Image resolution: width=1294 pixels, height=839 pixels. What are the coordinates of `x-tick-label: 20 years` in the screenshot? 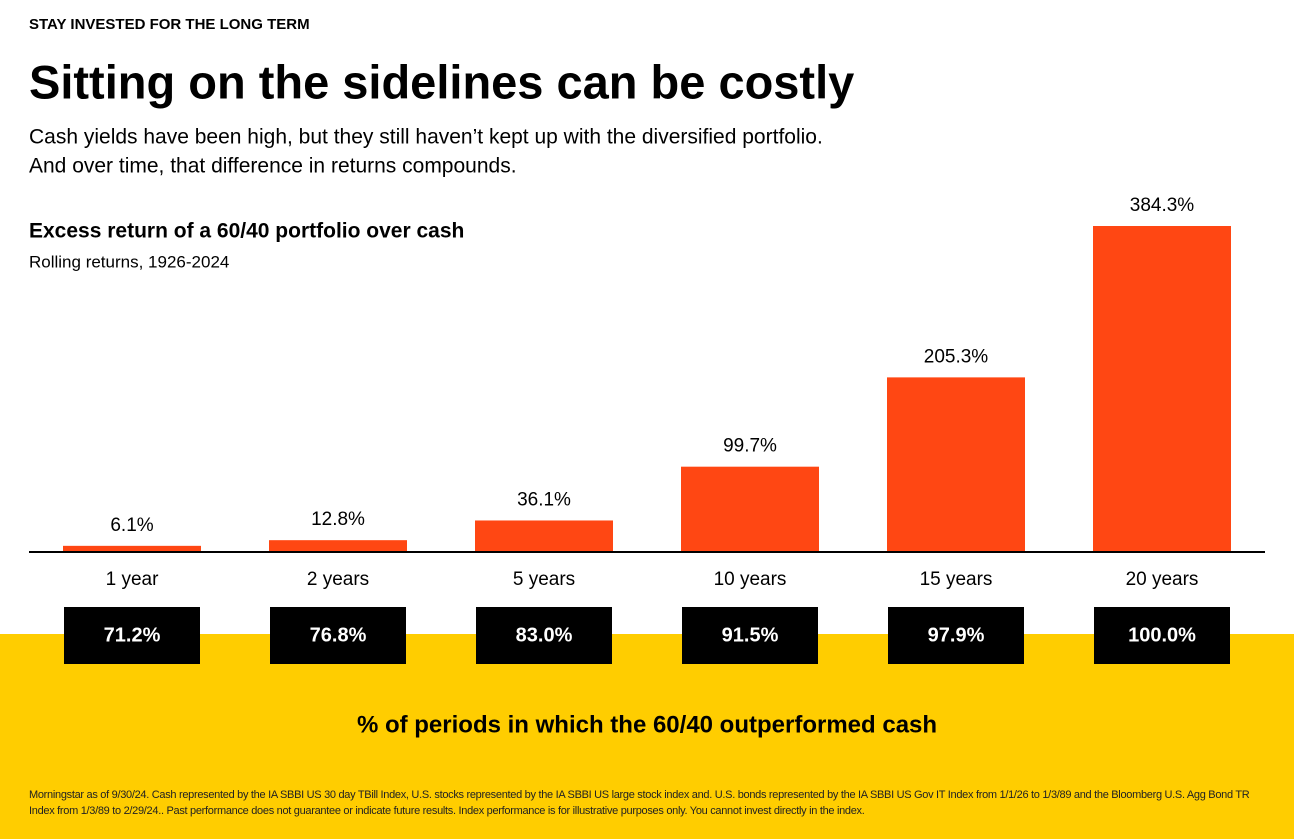 It's located at (1162, 579).